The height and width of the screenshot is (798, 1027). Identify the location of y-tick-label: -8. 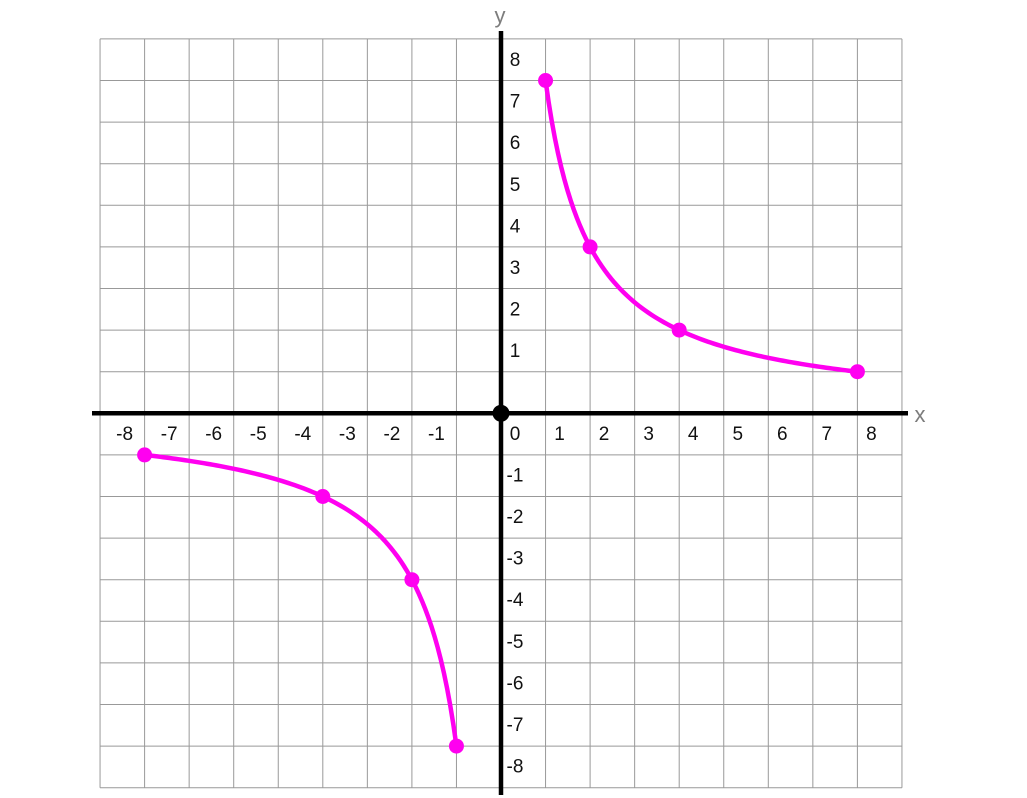
(515, 767).